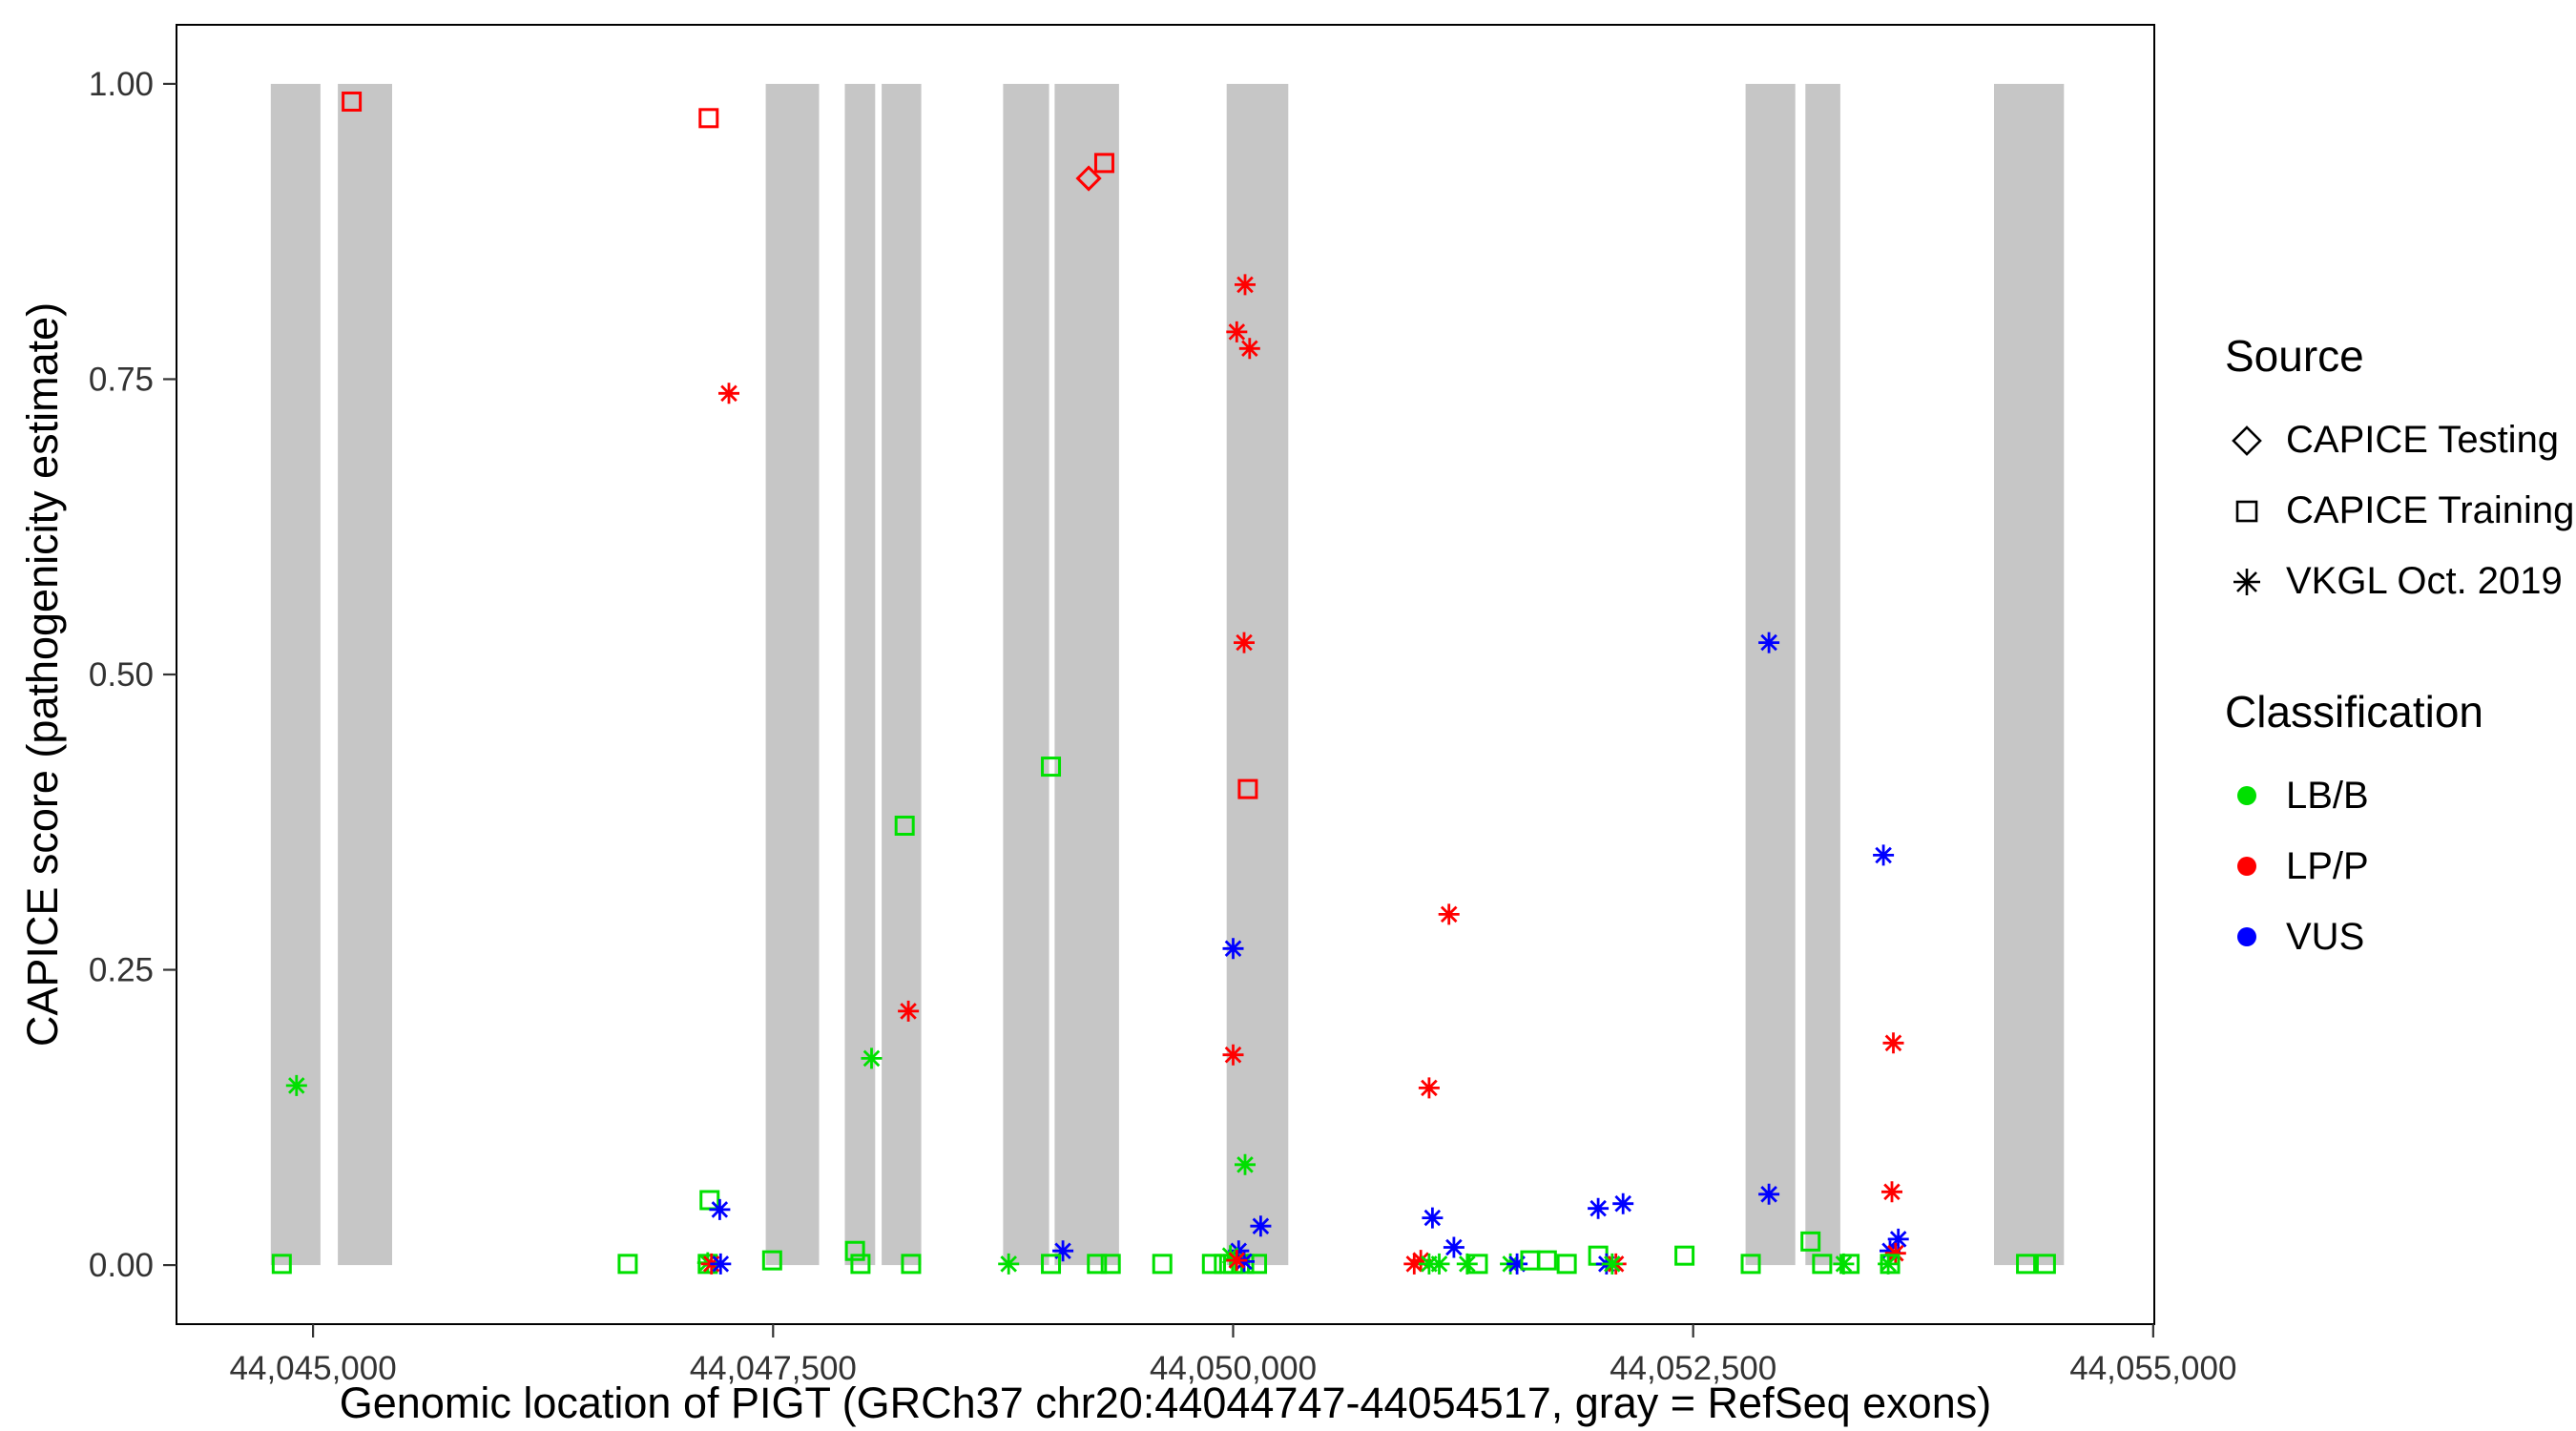  Describe the element at coordinates (121, 1265) in the screenshot. I see `y-tick-label: 0.00` at that location.